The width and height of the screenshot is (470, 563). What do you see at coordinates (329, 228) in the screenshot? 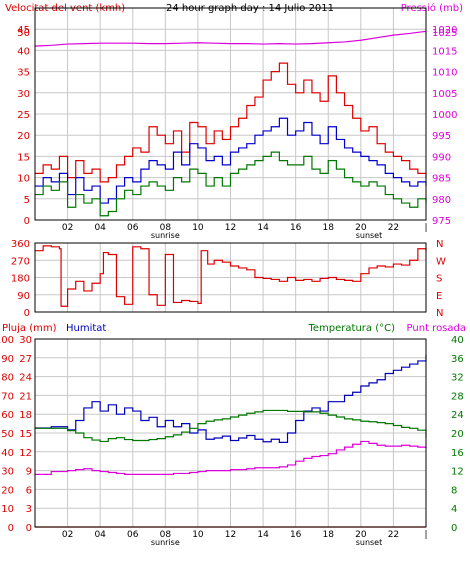
I see `p1-x-tick-18: 18` at bounding box center [329, 228].